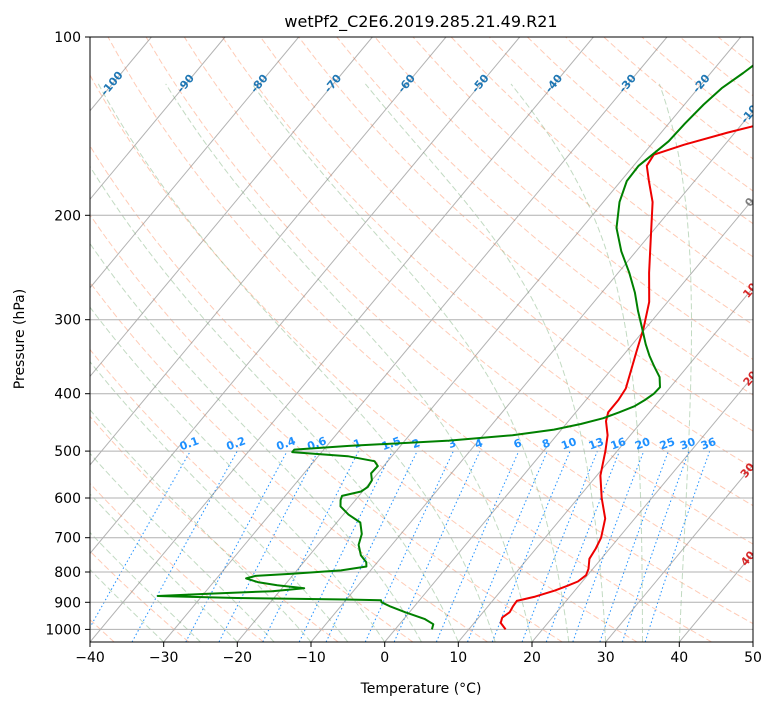  I want to click on mixing-ratio-label: 20, so click(642, 444).